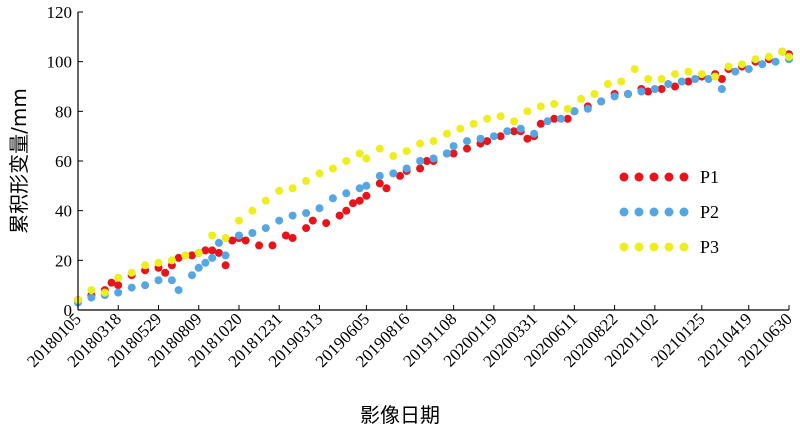  Describe the element at coordinates (63, 161) in the screenshot. I see `y-tick-label-60: 60` at that location.